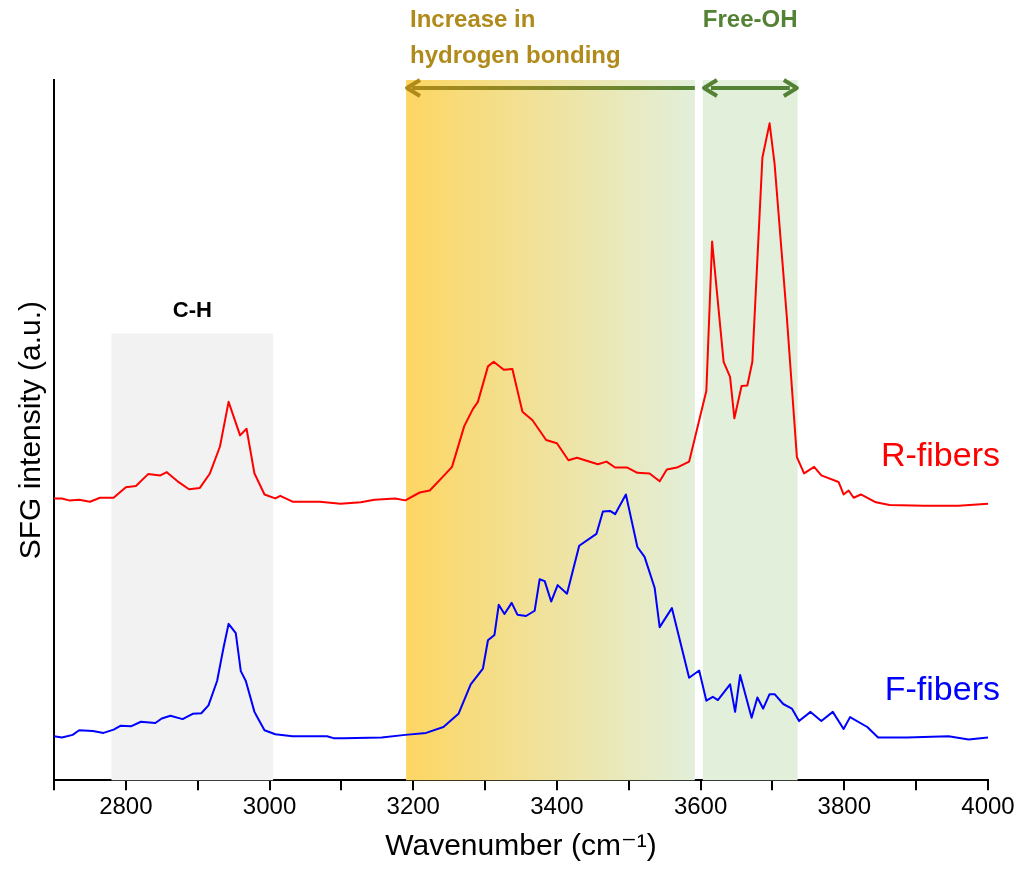 The image size is (1024, 879). I want to click on x-tick-label: 3600, so click(700, 806).